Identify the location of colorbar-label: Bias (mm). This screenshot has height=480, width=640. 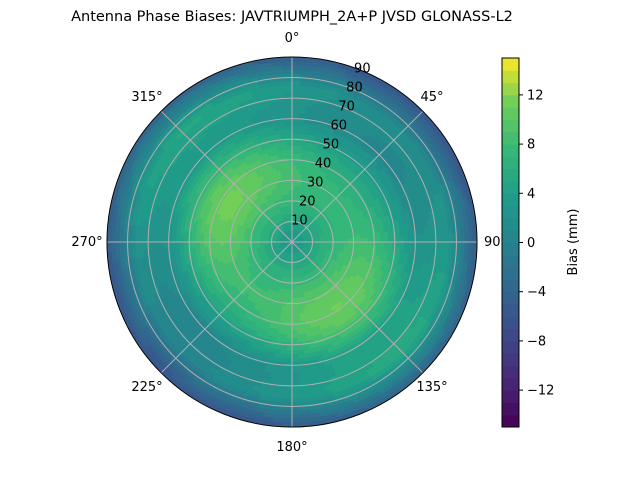
(573, 242).